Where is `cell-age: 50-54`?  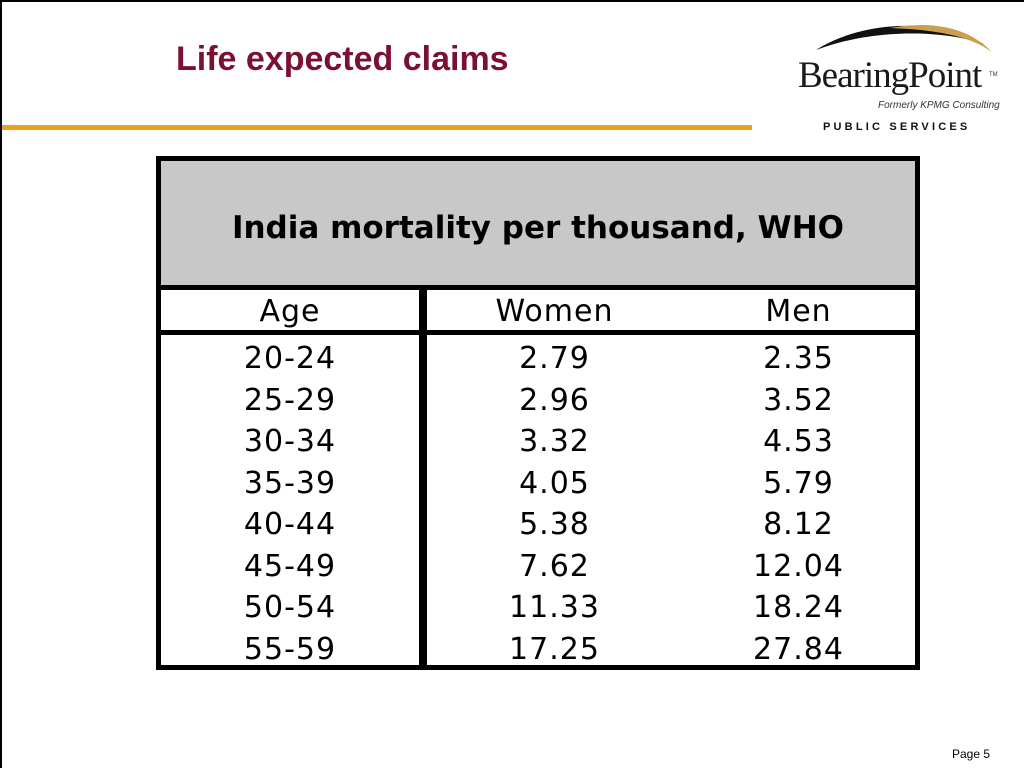 cell-age: 50-54 is located at coordinates (290, 607).